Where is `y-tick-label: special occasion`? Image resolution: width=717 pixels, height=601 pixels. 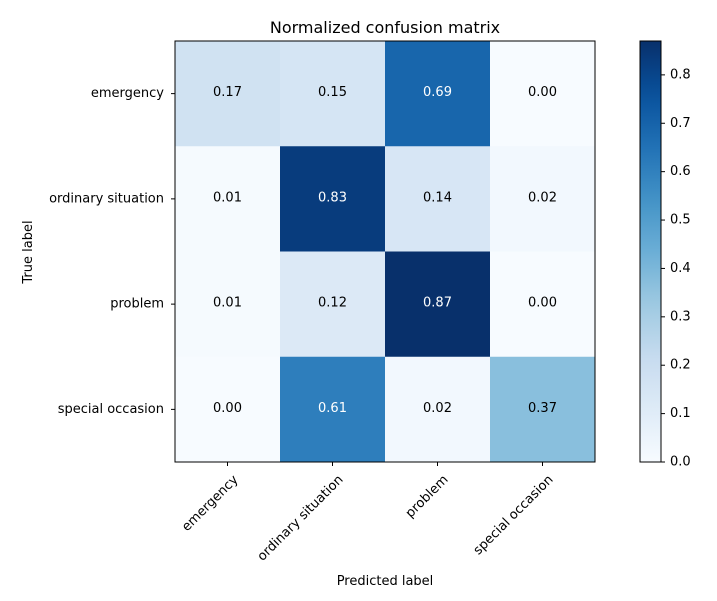 y-tick-label: special occasion is located at coordinates (111, 409).